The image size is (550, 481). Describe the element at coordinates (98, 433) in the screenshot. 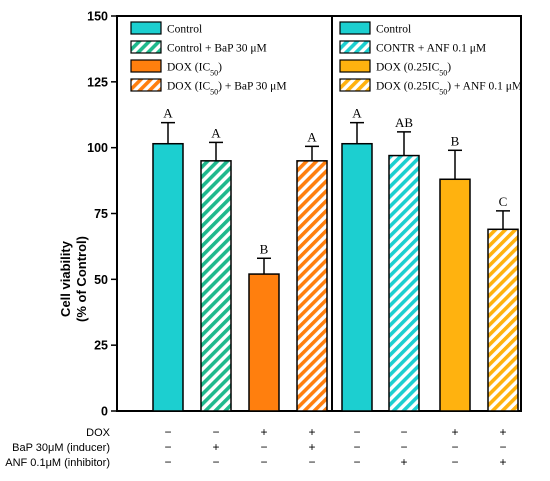

I see `treatment-label: DOX` at that location.